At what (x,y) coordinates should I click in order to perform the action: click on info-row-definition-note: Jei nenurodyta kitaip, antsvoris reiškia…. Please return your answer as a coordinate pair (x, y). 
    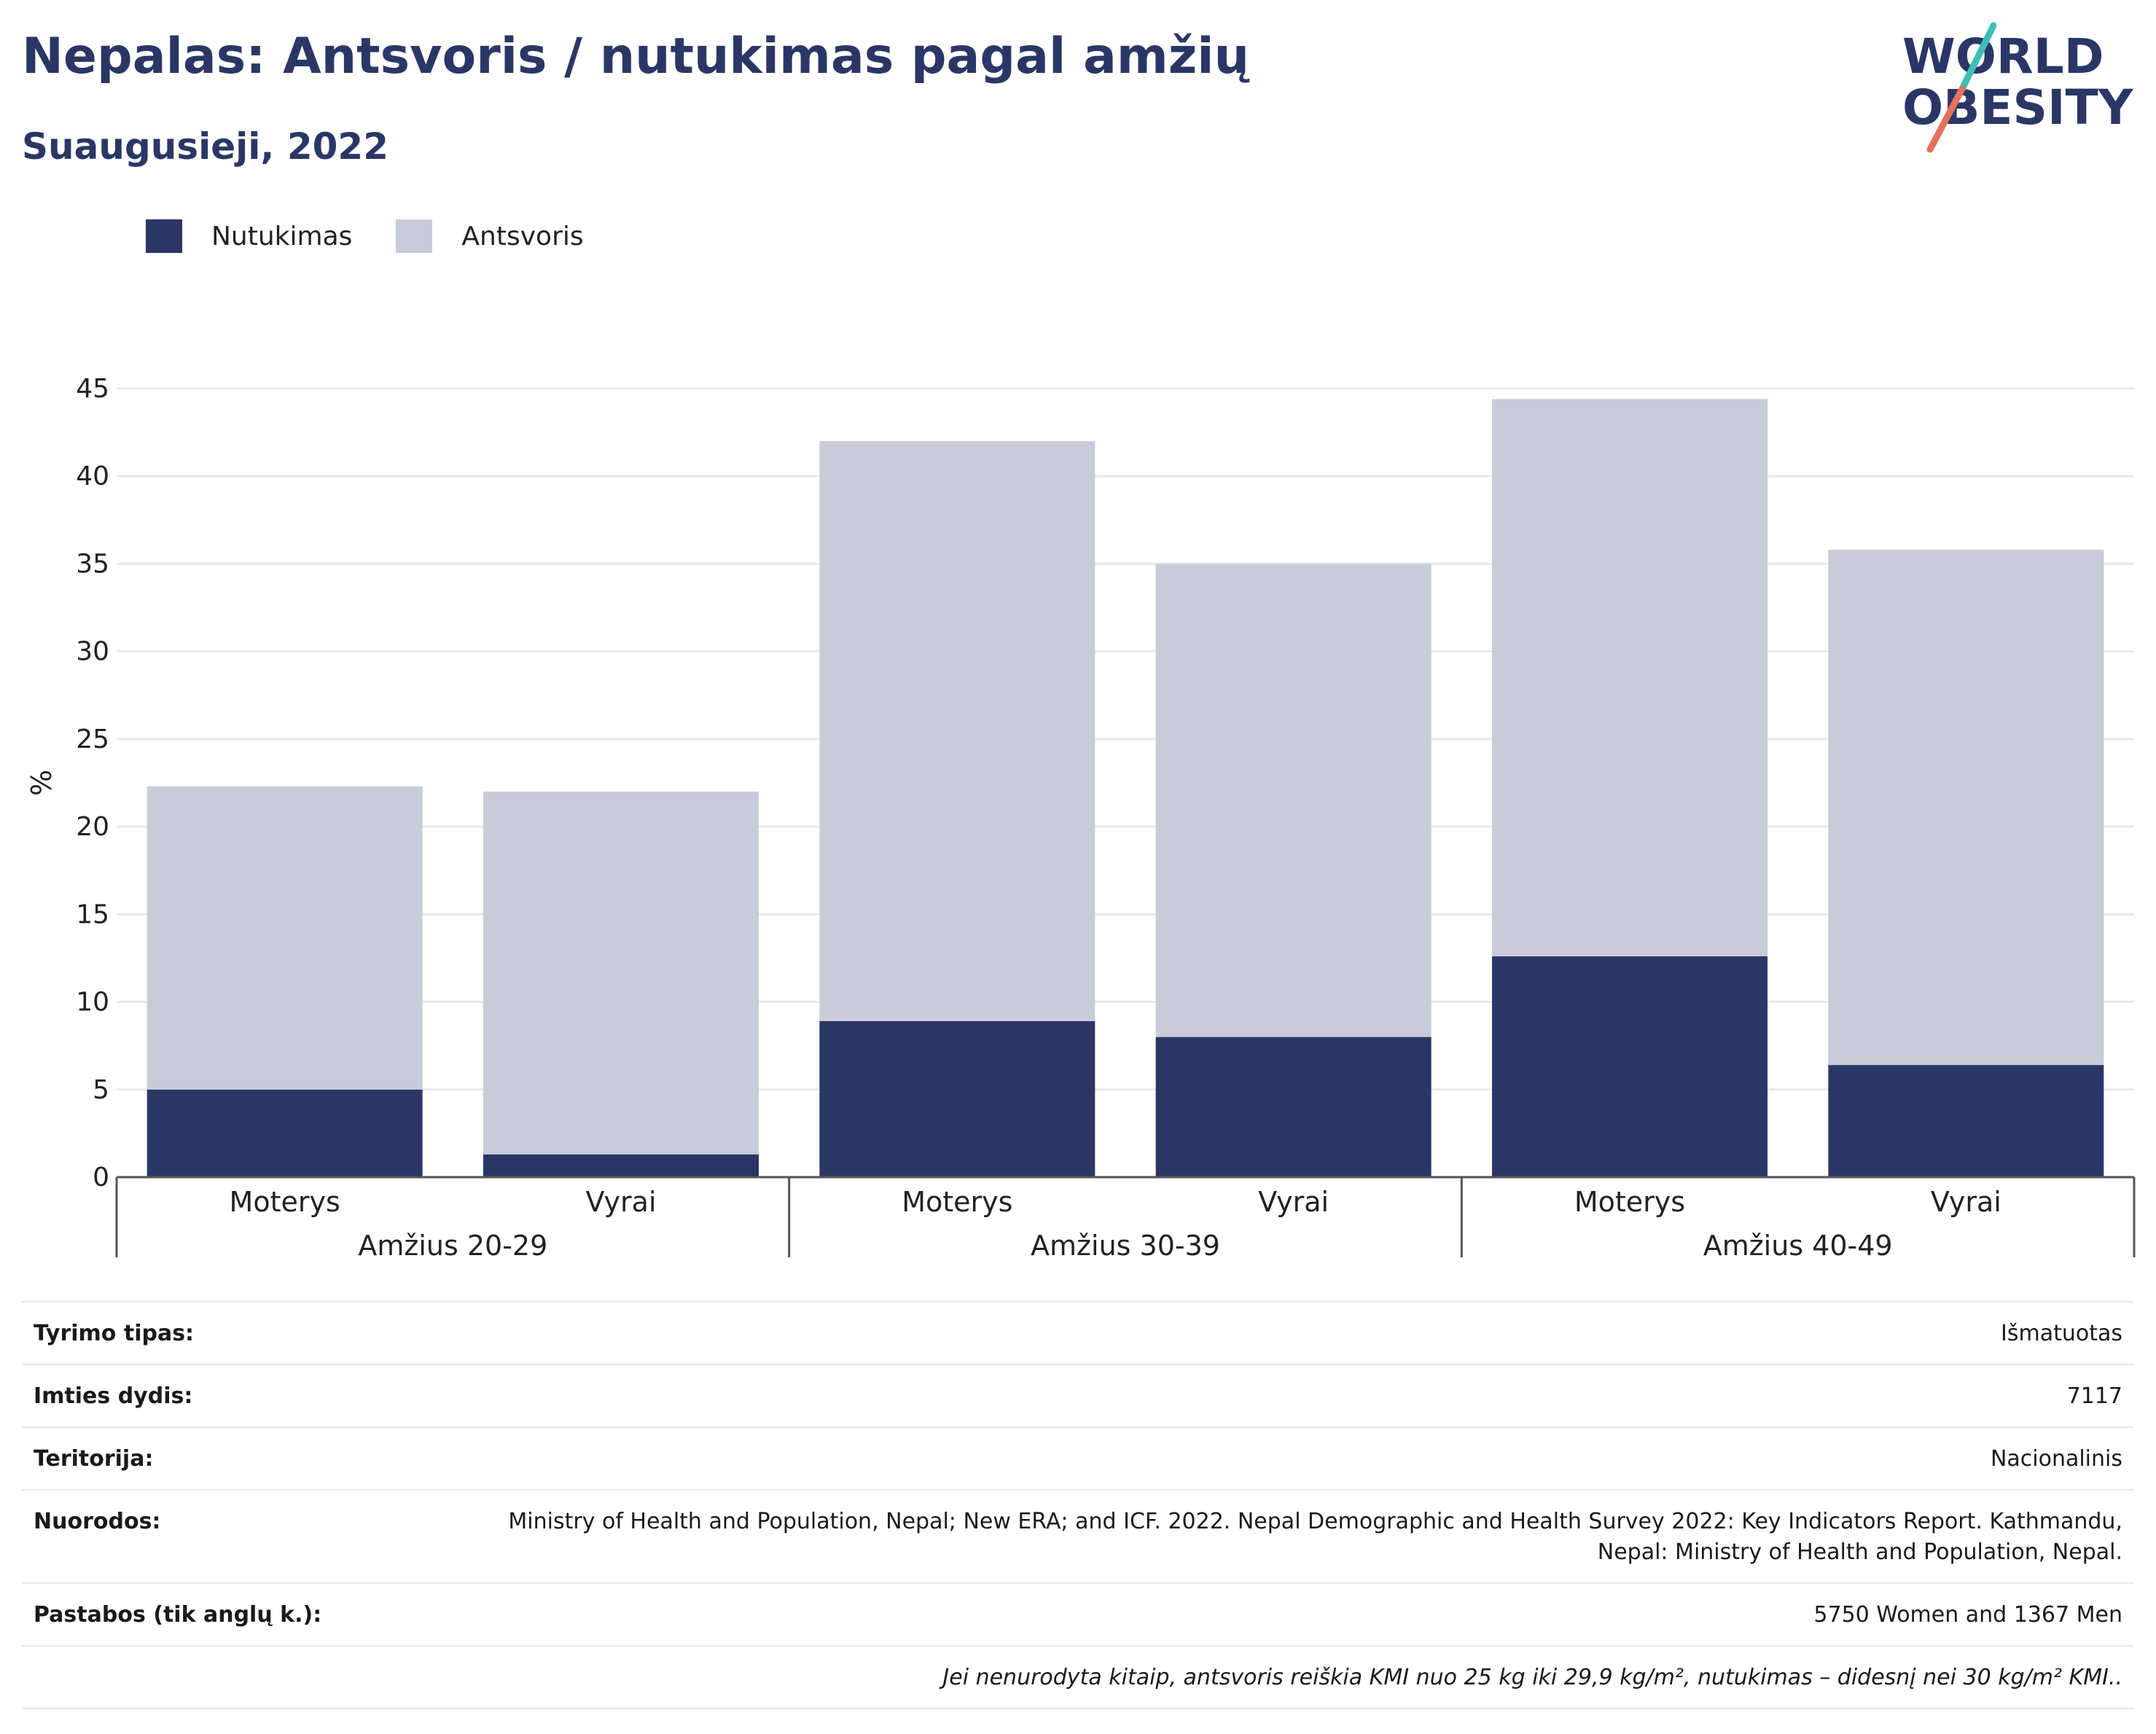
    Looking at the image, I should click on (1078, 1677).